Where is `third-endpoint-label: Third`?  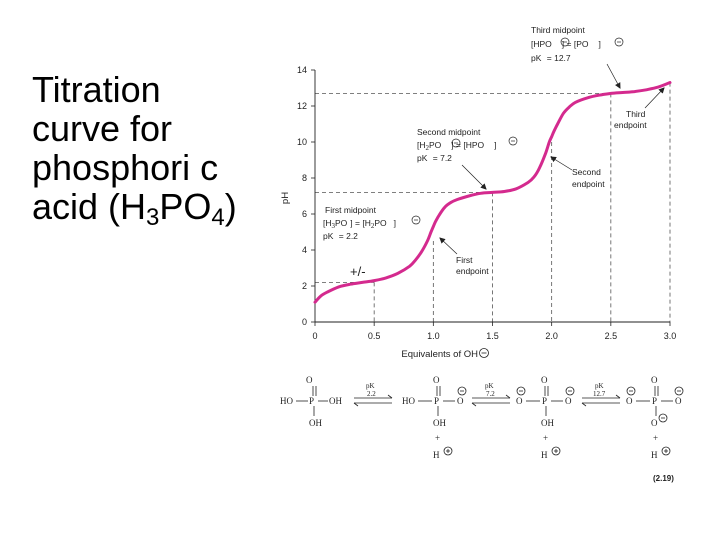 third-endpoint-label: Third is located at coordinates (636, 114).